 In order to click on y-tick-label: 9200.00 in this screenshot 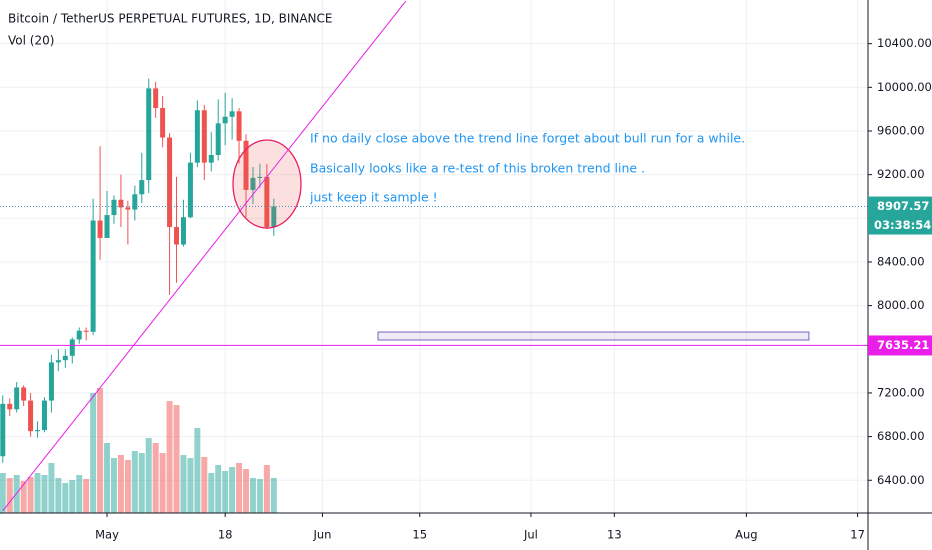, I will do `click(901, 174)`.